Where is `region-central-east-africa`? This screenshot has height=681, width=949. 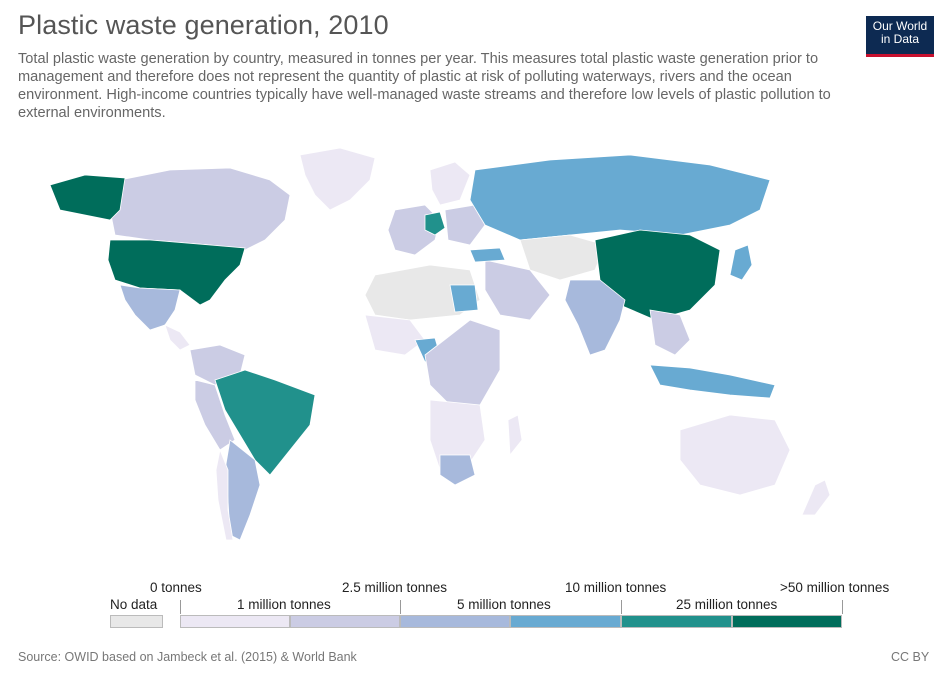
region-central-east-africa is located at coordinates (462, 362).